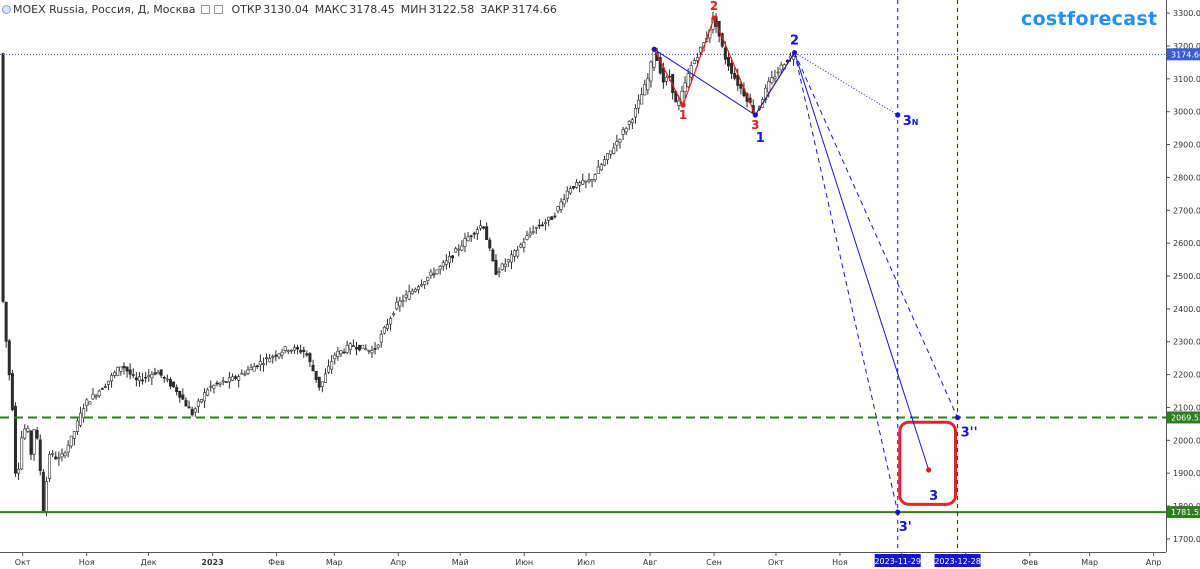  I want to click on support-level-badge, so click(1183, 512).